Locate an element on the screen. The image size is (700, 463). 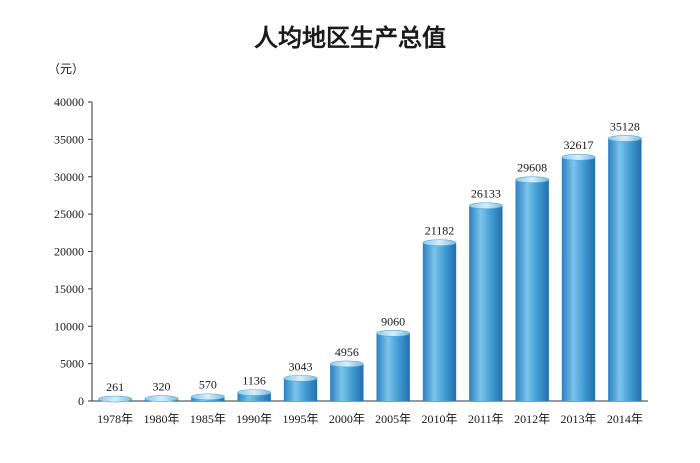
bar-value-label: 32617 is located at coordinates (579, 145).